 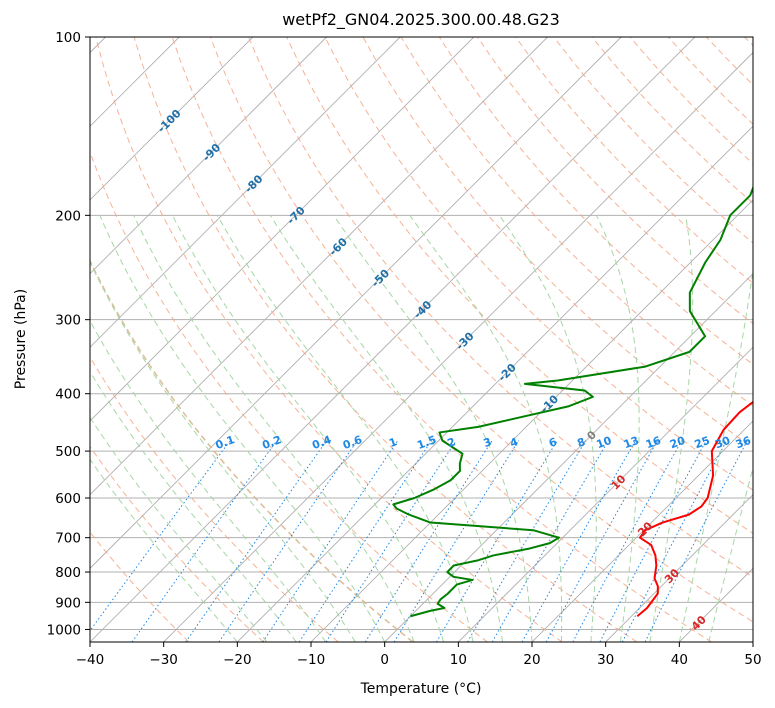 I want to click on mixing-ratio-label: 2, so click(x=452, y=442).